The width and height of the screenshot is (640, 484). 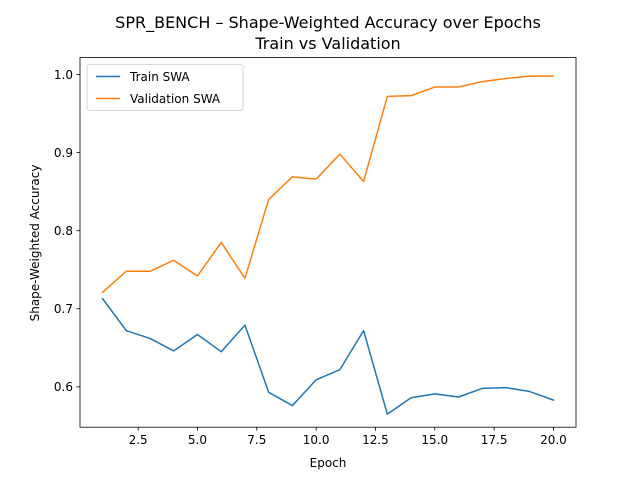 What do you see at coordinates (63, 75) in the screenshot?
I see `y-tick-label: 1.0` at bounding box center [63, 75].